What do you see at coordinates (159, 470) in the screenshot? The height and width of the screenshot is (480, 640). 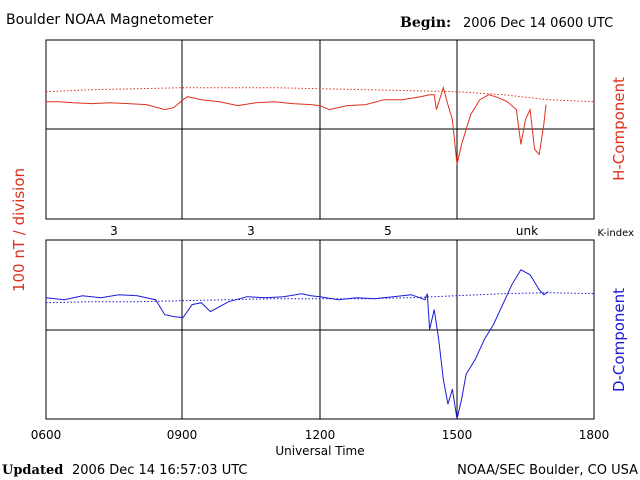 I see `updated-value: 2006 Dec 14 16:57:03 UTC` at bounding box center [159, 470].